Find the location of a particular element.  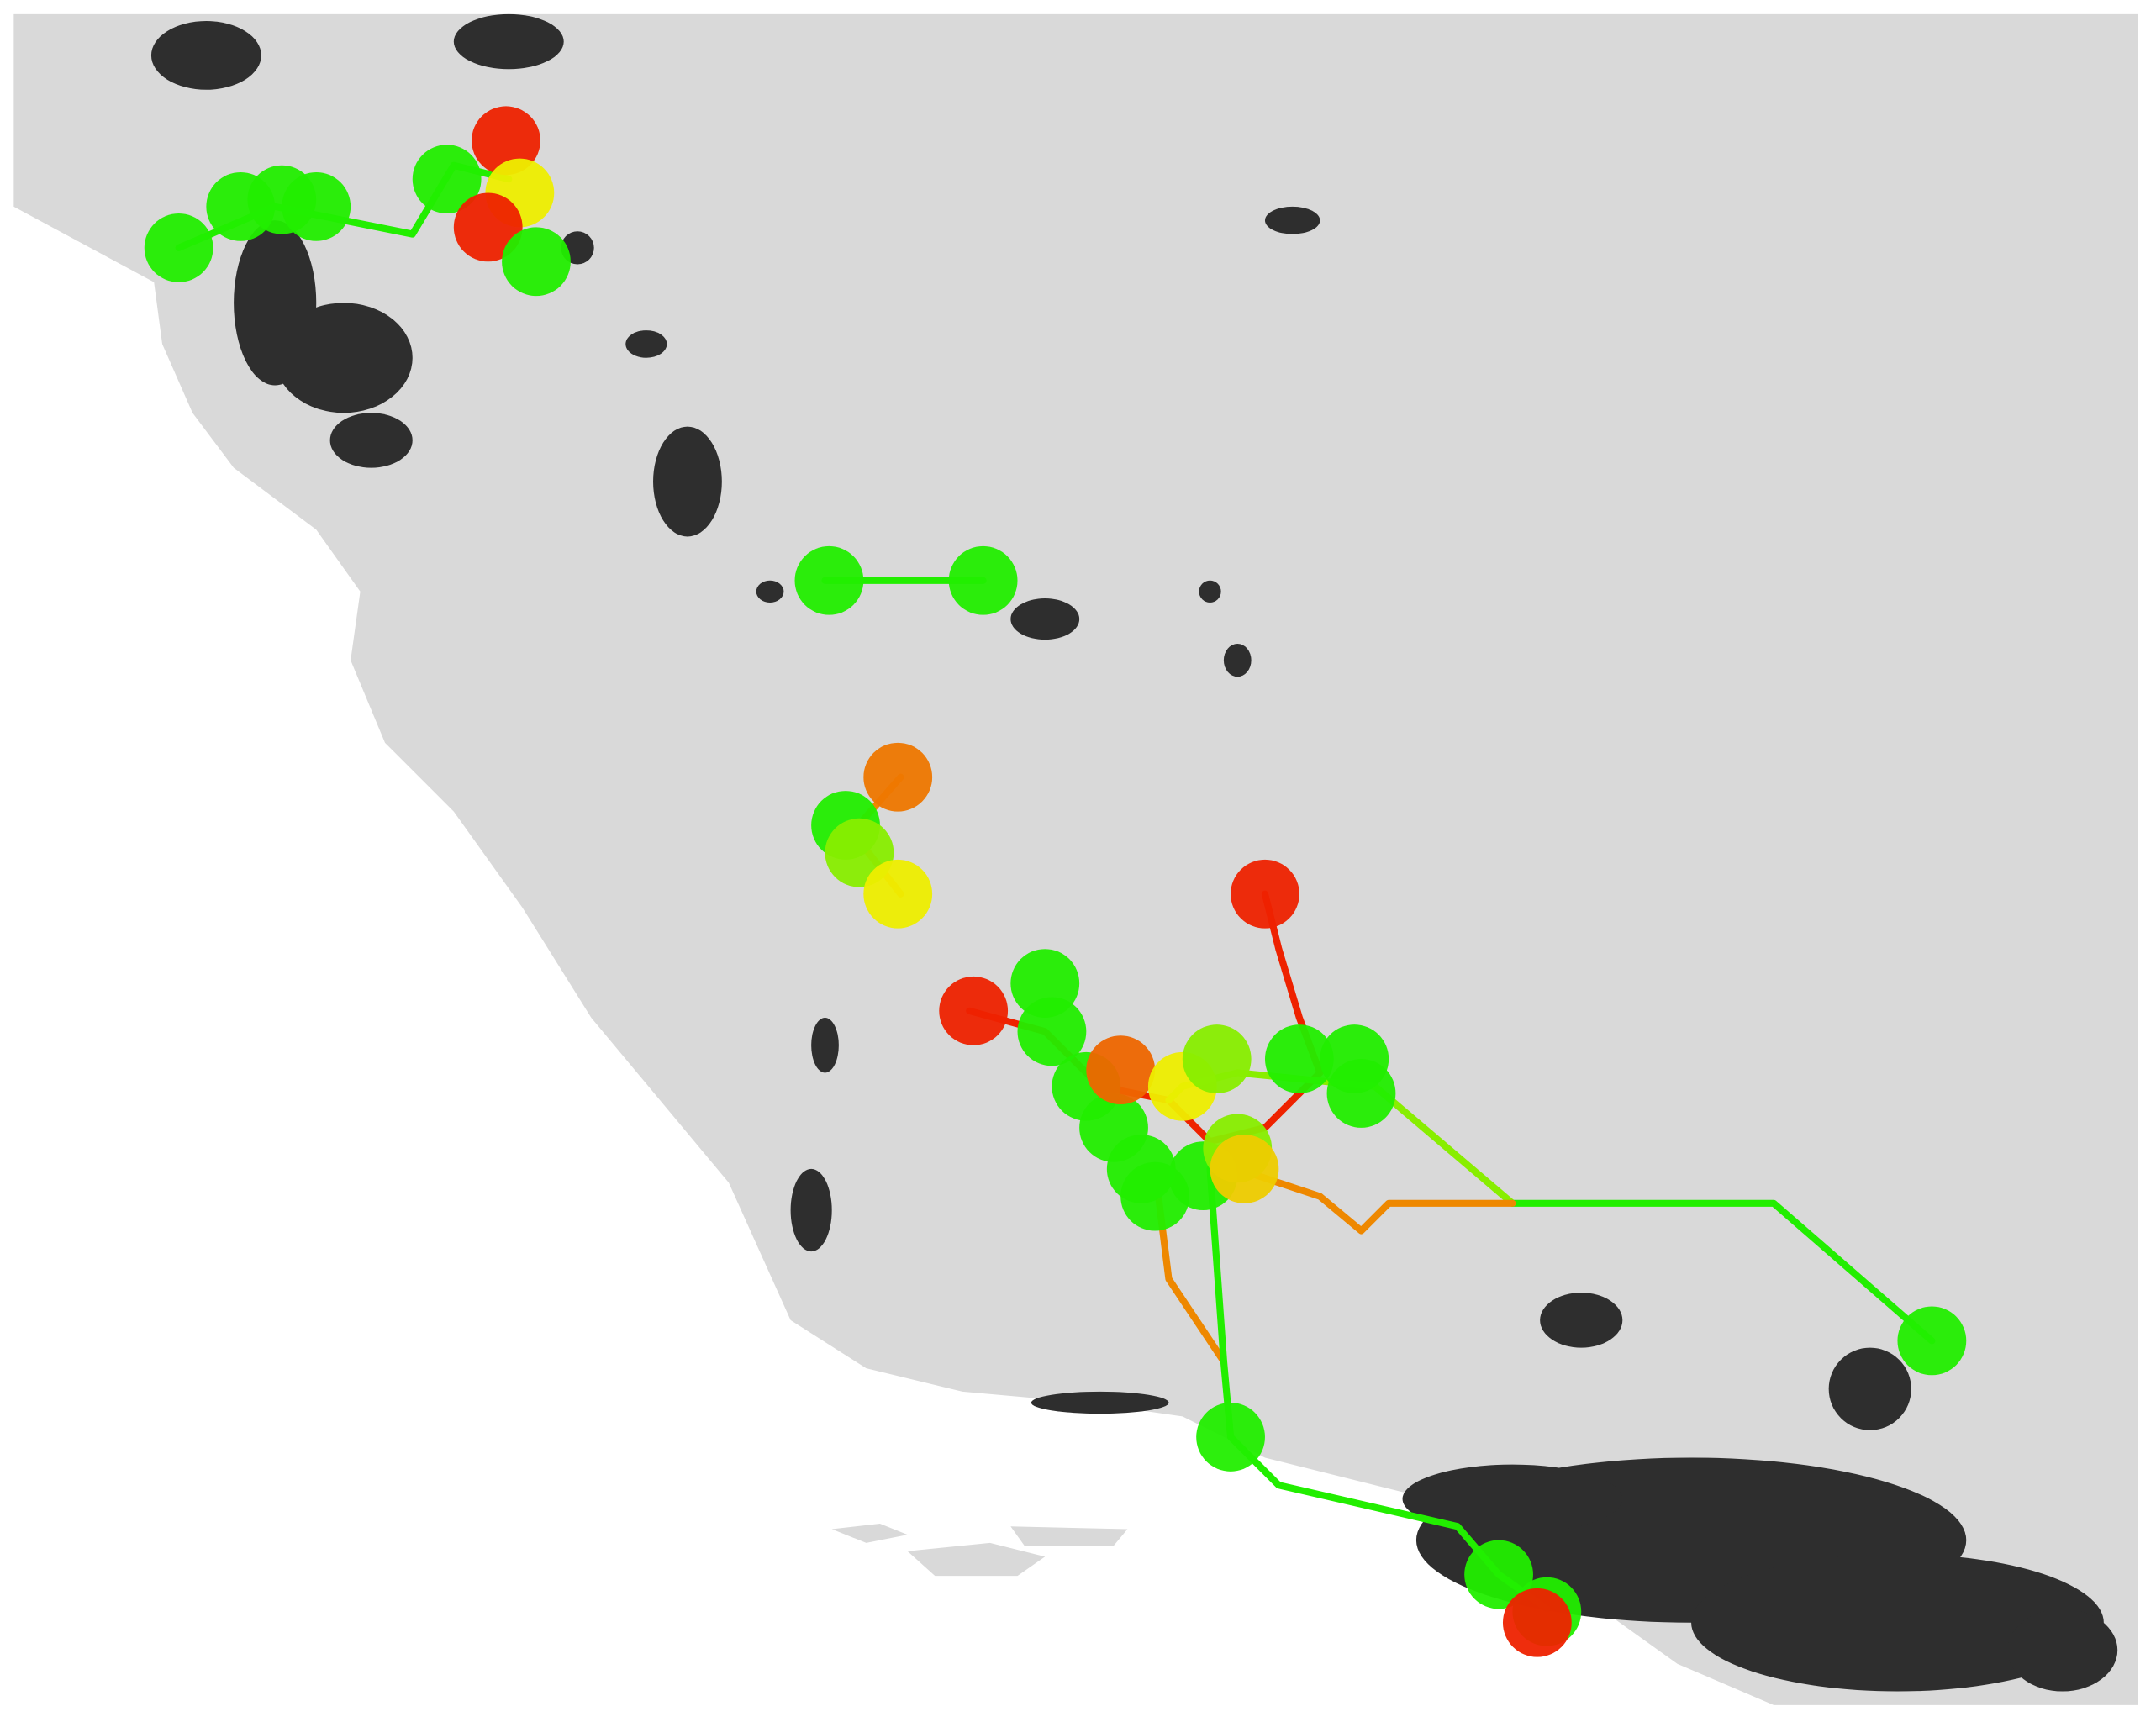

island is located at coordinates (980, 1550).